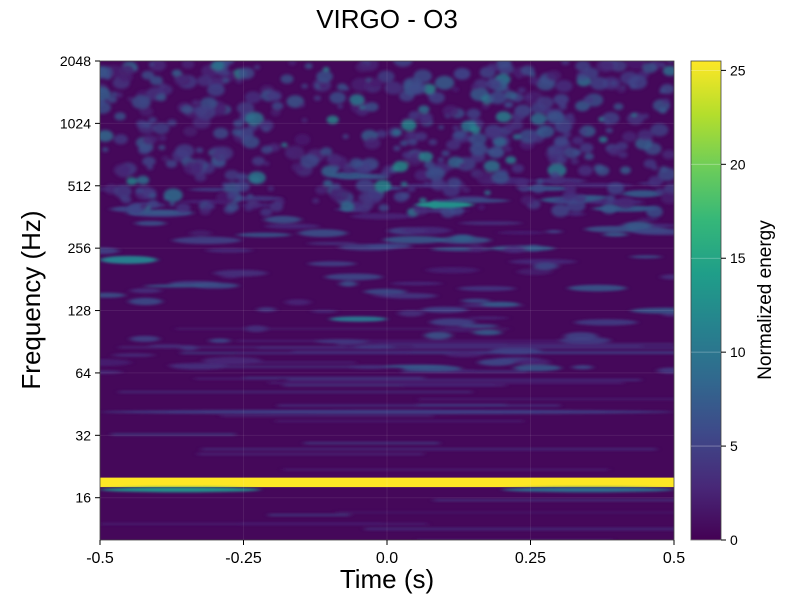 This screenshot has height=600, width=800. I want to click on y-tick-label: 64, so click(83, 373).